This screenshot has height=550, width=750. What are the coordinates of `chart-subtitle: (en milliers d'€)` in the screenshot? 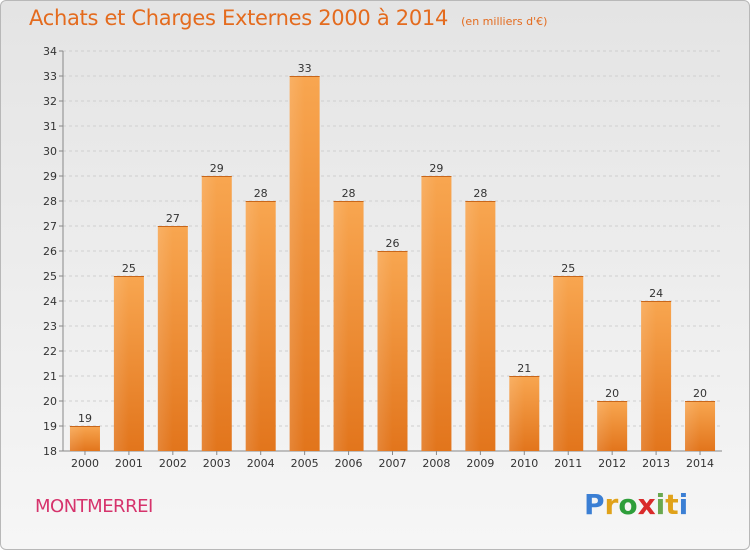 It's located at (504, 21).